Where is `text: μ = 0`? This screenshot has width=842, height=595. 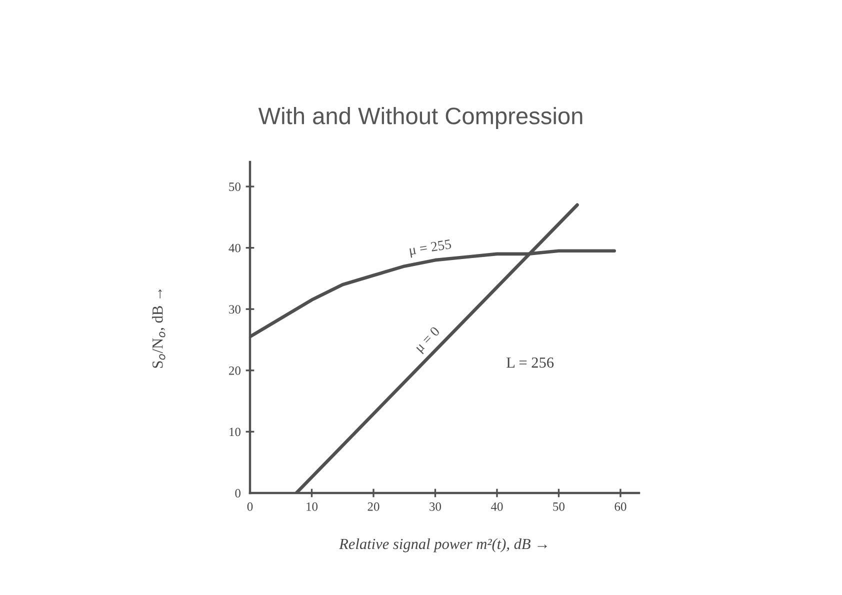 text: μ = 0 is located at coordinates (428, 340).